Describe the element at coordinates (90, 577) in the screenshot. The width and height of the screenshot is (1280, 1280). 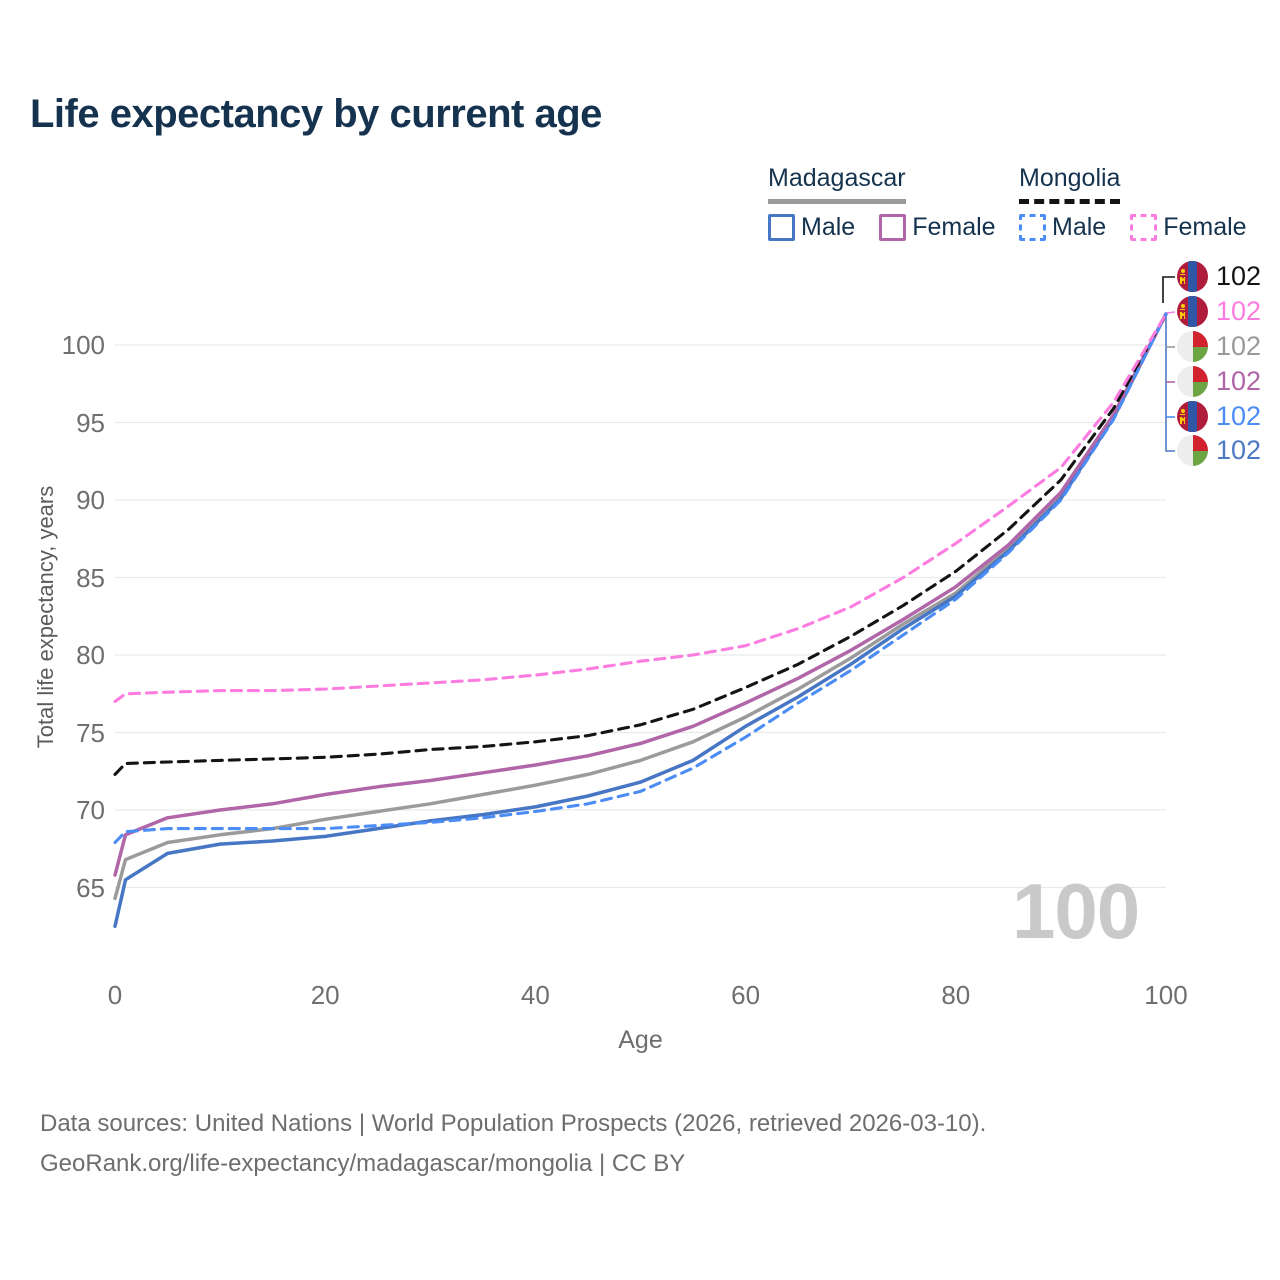
I see `y-tick-label-85: 85` at that location.